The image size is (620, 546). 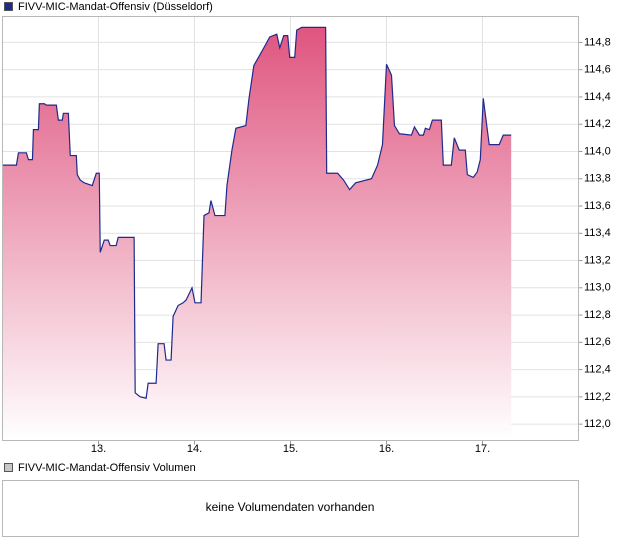 I want to click on y-tick-label: 112,4, so click(x=597, y=370).